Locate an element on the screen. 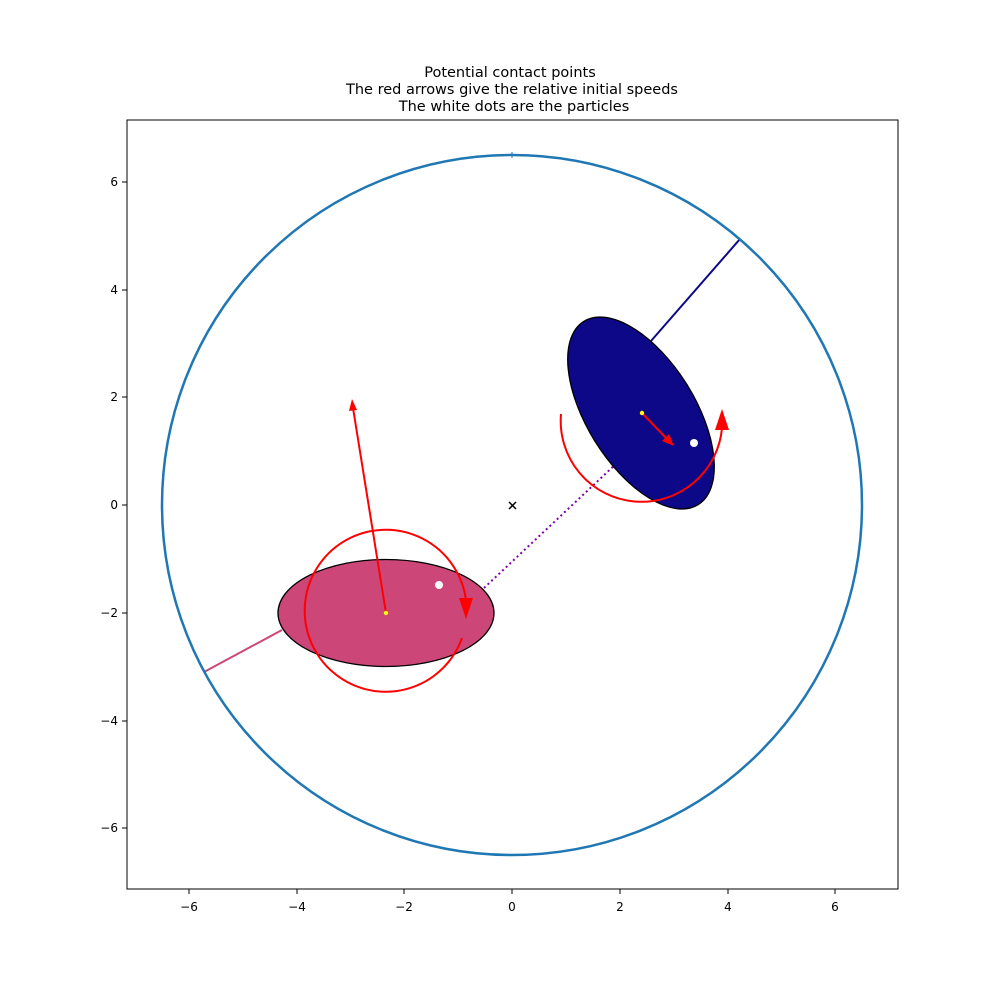 The image size is (1000, 1000). y-tick-label: 6 is located at coordinates (114, 182).